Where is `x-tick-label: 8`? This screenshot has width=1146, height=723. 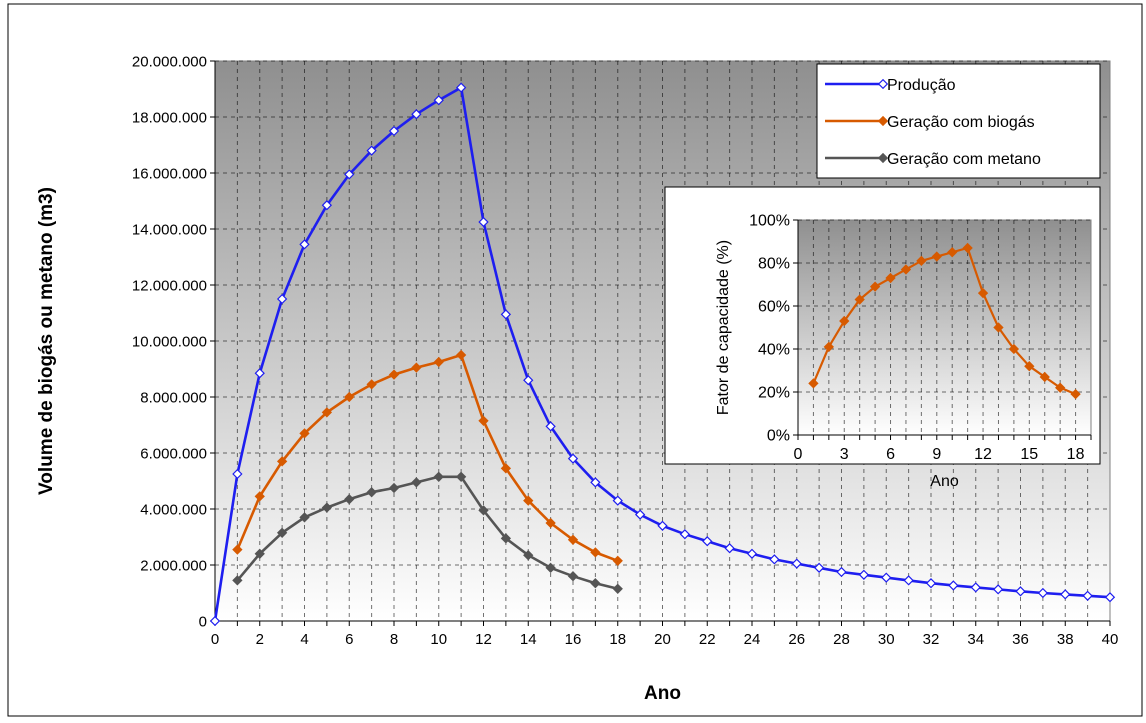
x-tick-label: 8 is located at coordinates (394, 639).